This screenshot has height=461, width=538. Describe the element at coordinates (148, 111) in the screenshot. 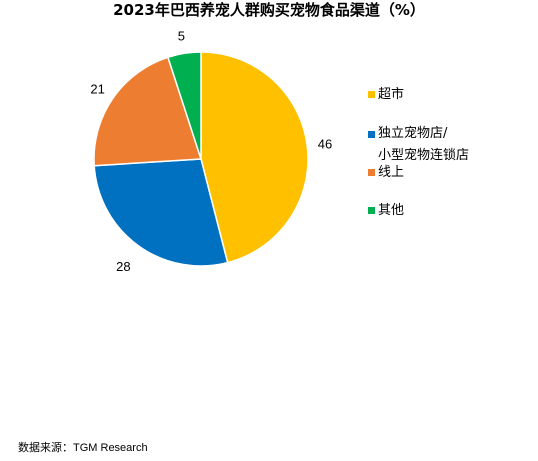

I see `pie-slice-online` at that location.